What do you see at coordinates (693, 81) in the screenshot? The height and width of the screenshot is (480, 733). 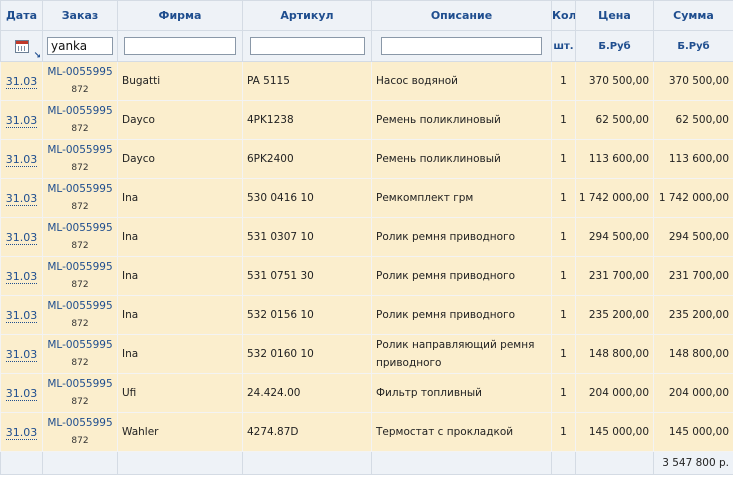 I see `sum-cell: 370 500,00` at bounding box center [693, 81].